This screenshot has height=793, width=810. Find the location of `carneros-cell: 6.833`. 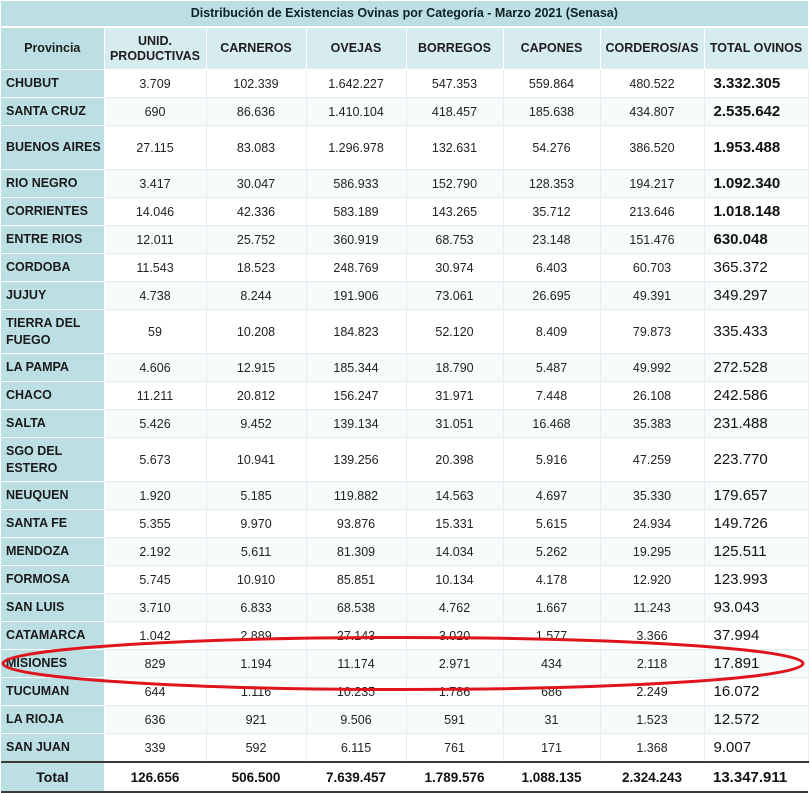

carneros-cell: 6.833 is located at coordinates (256, 607).